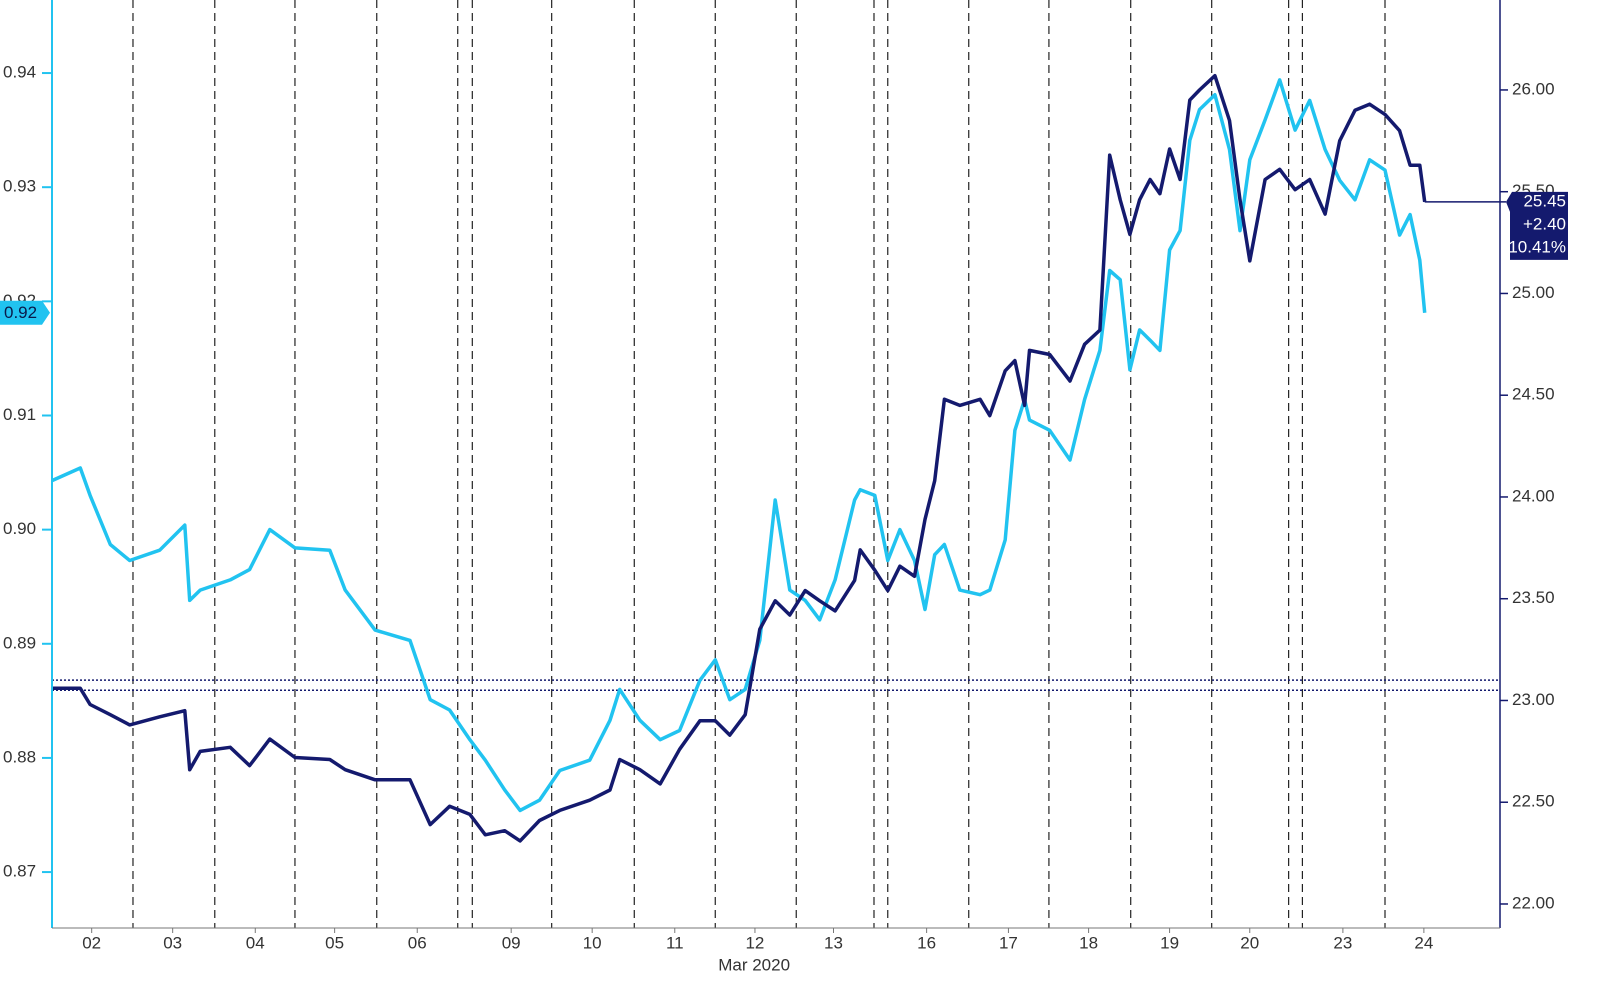  Describe the element at coordinates (675, 942) in the screenshot. I see `x-tick-label: 11` at that location.